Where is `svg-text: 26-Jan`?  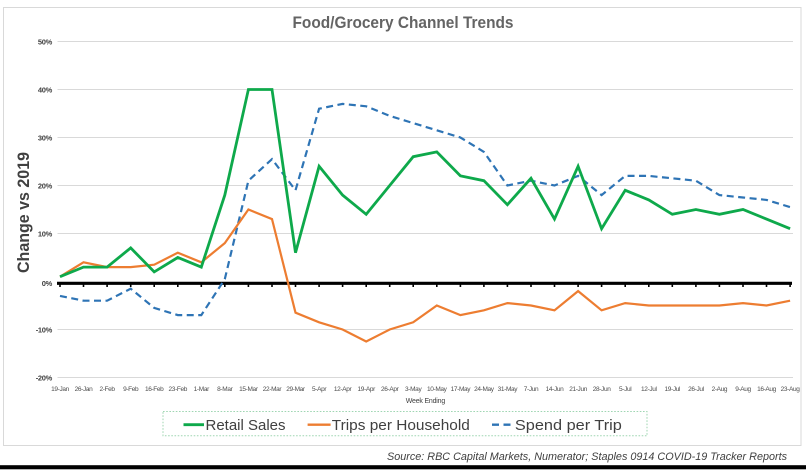 svg-text: 26-Jan is located at coordinates (84, 389).